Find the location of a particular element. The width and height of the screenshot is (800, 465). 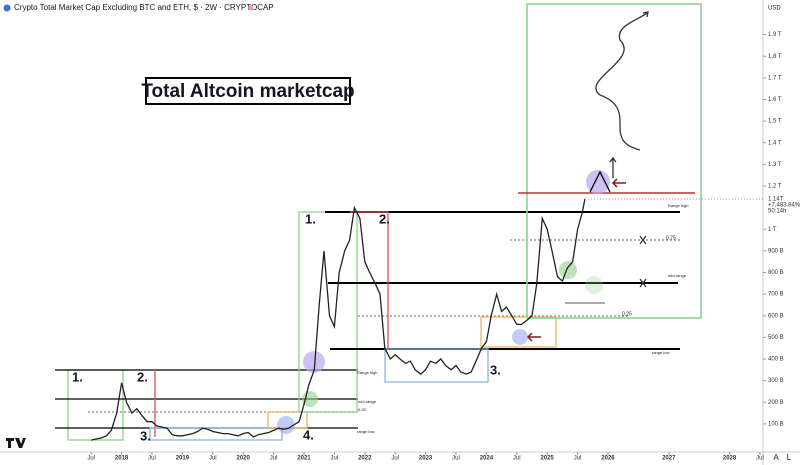

y-axis-label: USD is located at coordinates (774, 9).